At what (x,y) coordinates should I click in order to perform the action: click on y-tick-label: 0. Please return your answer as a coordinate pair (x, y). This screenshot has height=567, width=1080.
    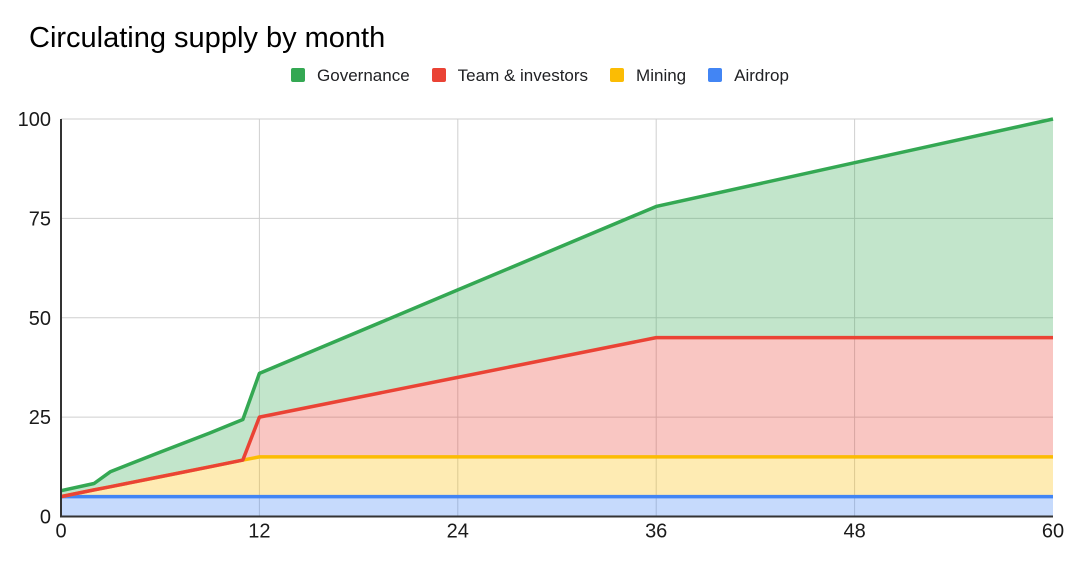
    Looking at the image, I should click on (45, 518).